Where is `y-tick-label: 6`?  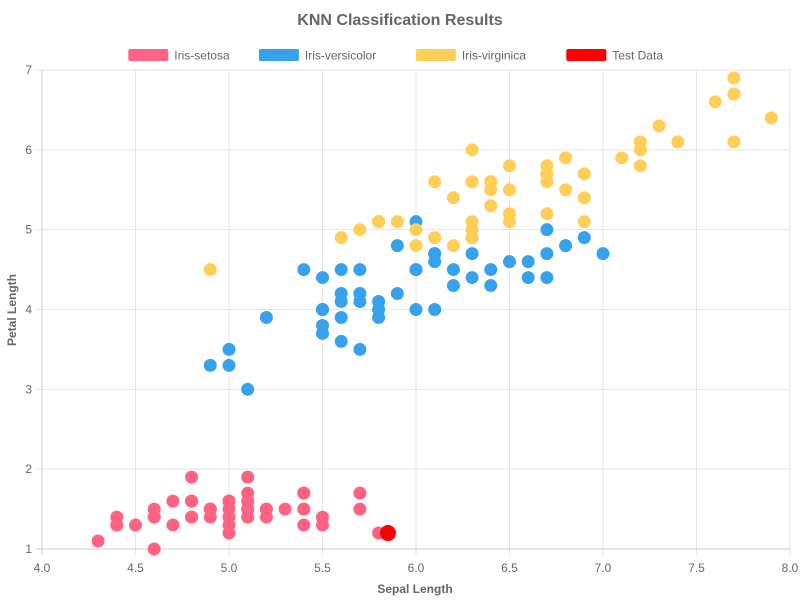 y-tick-label: 6 is located at coordinates (28, 150).